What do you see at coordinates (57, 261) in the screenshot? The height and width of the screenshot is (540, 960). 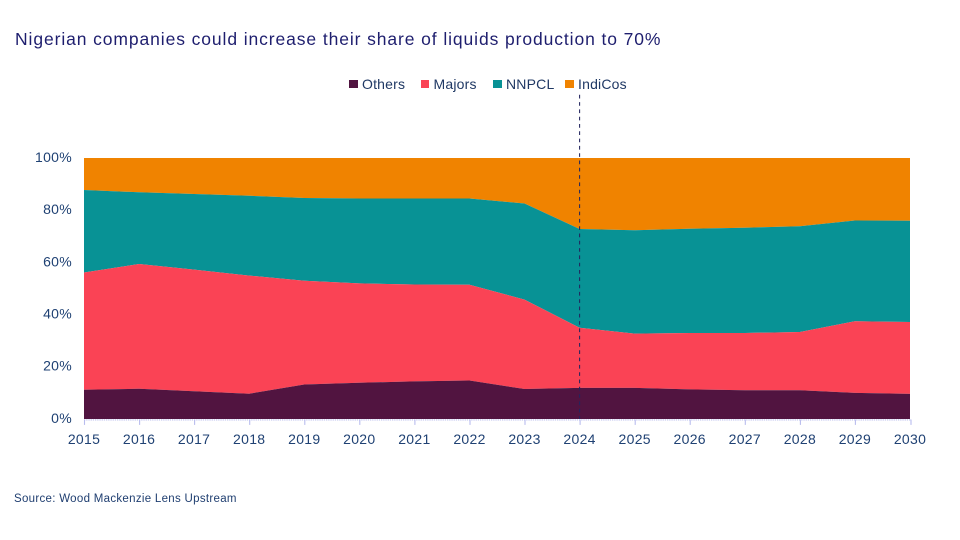 I see `svg-text: 60%` at bounding box center [57, 261].